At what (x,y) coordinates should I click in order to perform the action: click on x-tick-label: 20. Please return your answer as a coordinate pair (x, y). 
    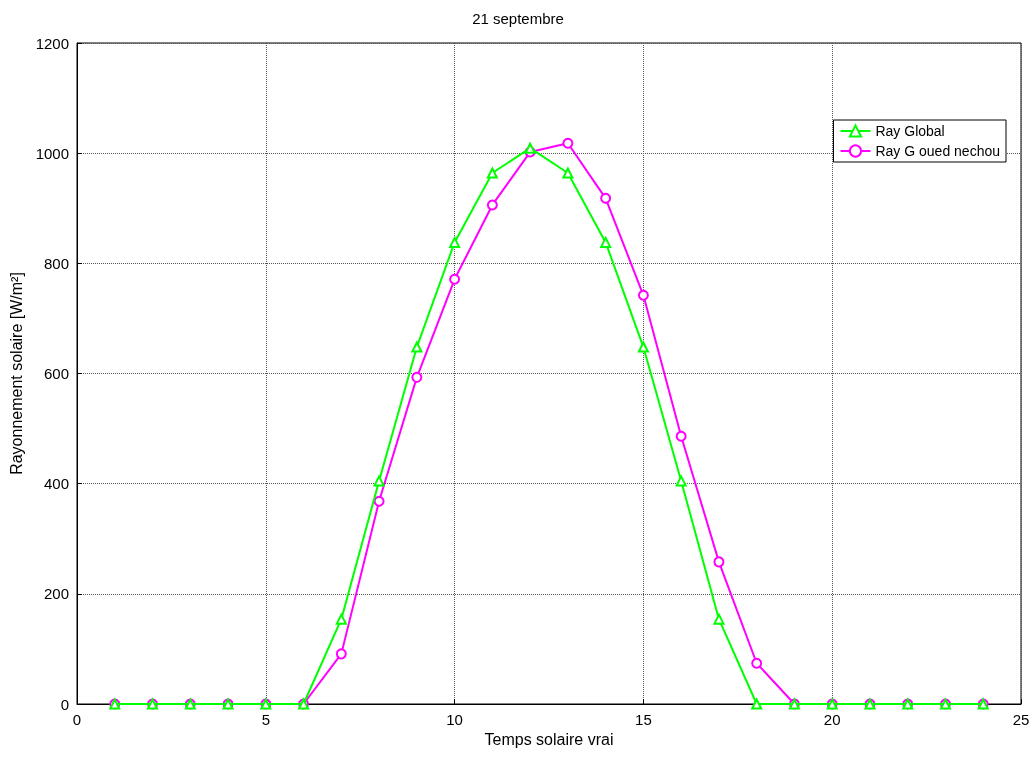
    Looking at the image, I should click on (832, 719).